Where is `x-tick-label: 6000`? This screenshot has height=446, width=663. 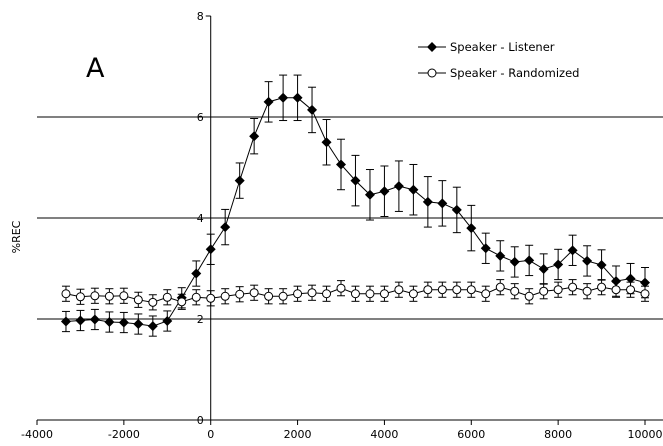
x-tick-label: 6000 is located at coordinates (471, 434).